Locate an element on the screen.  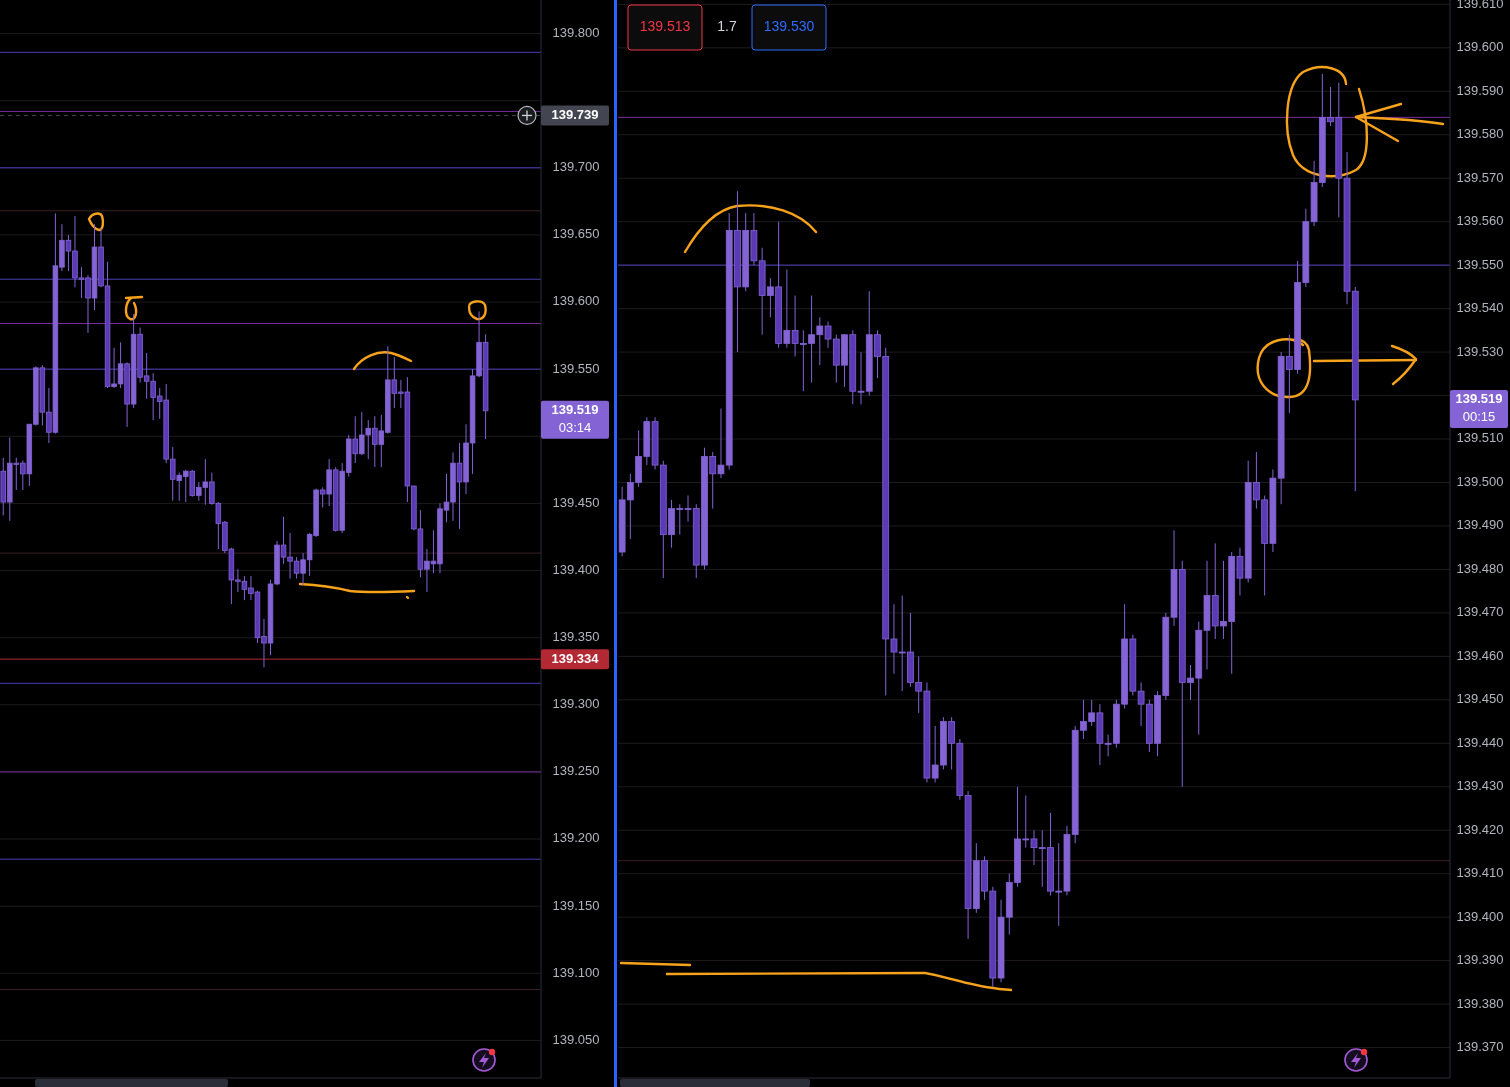
y-tick-label: 139.570 is located at coordinates (1480, 177).